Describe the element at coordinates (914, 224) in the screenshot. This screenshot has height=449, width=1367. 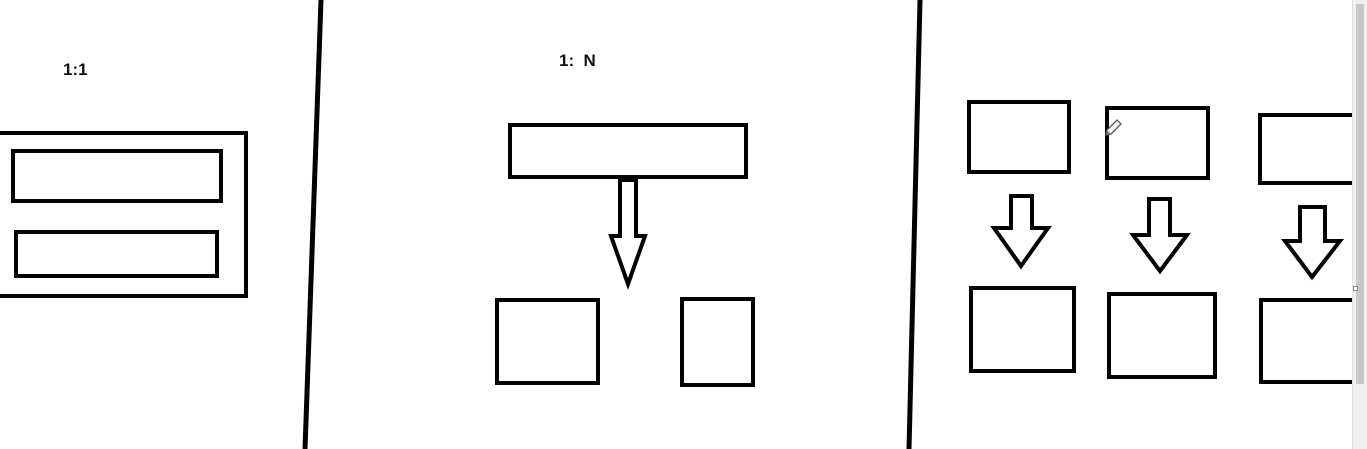
I see `divider-line-right` at that location.